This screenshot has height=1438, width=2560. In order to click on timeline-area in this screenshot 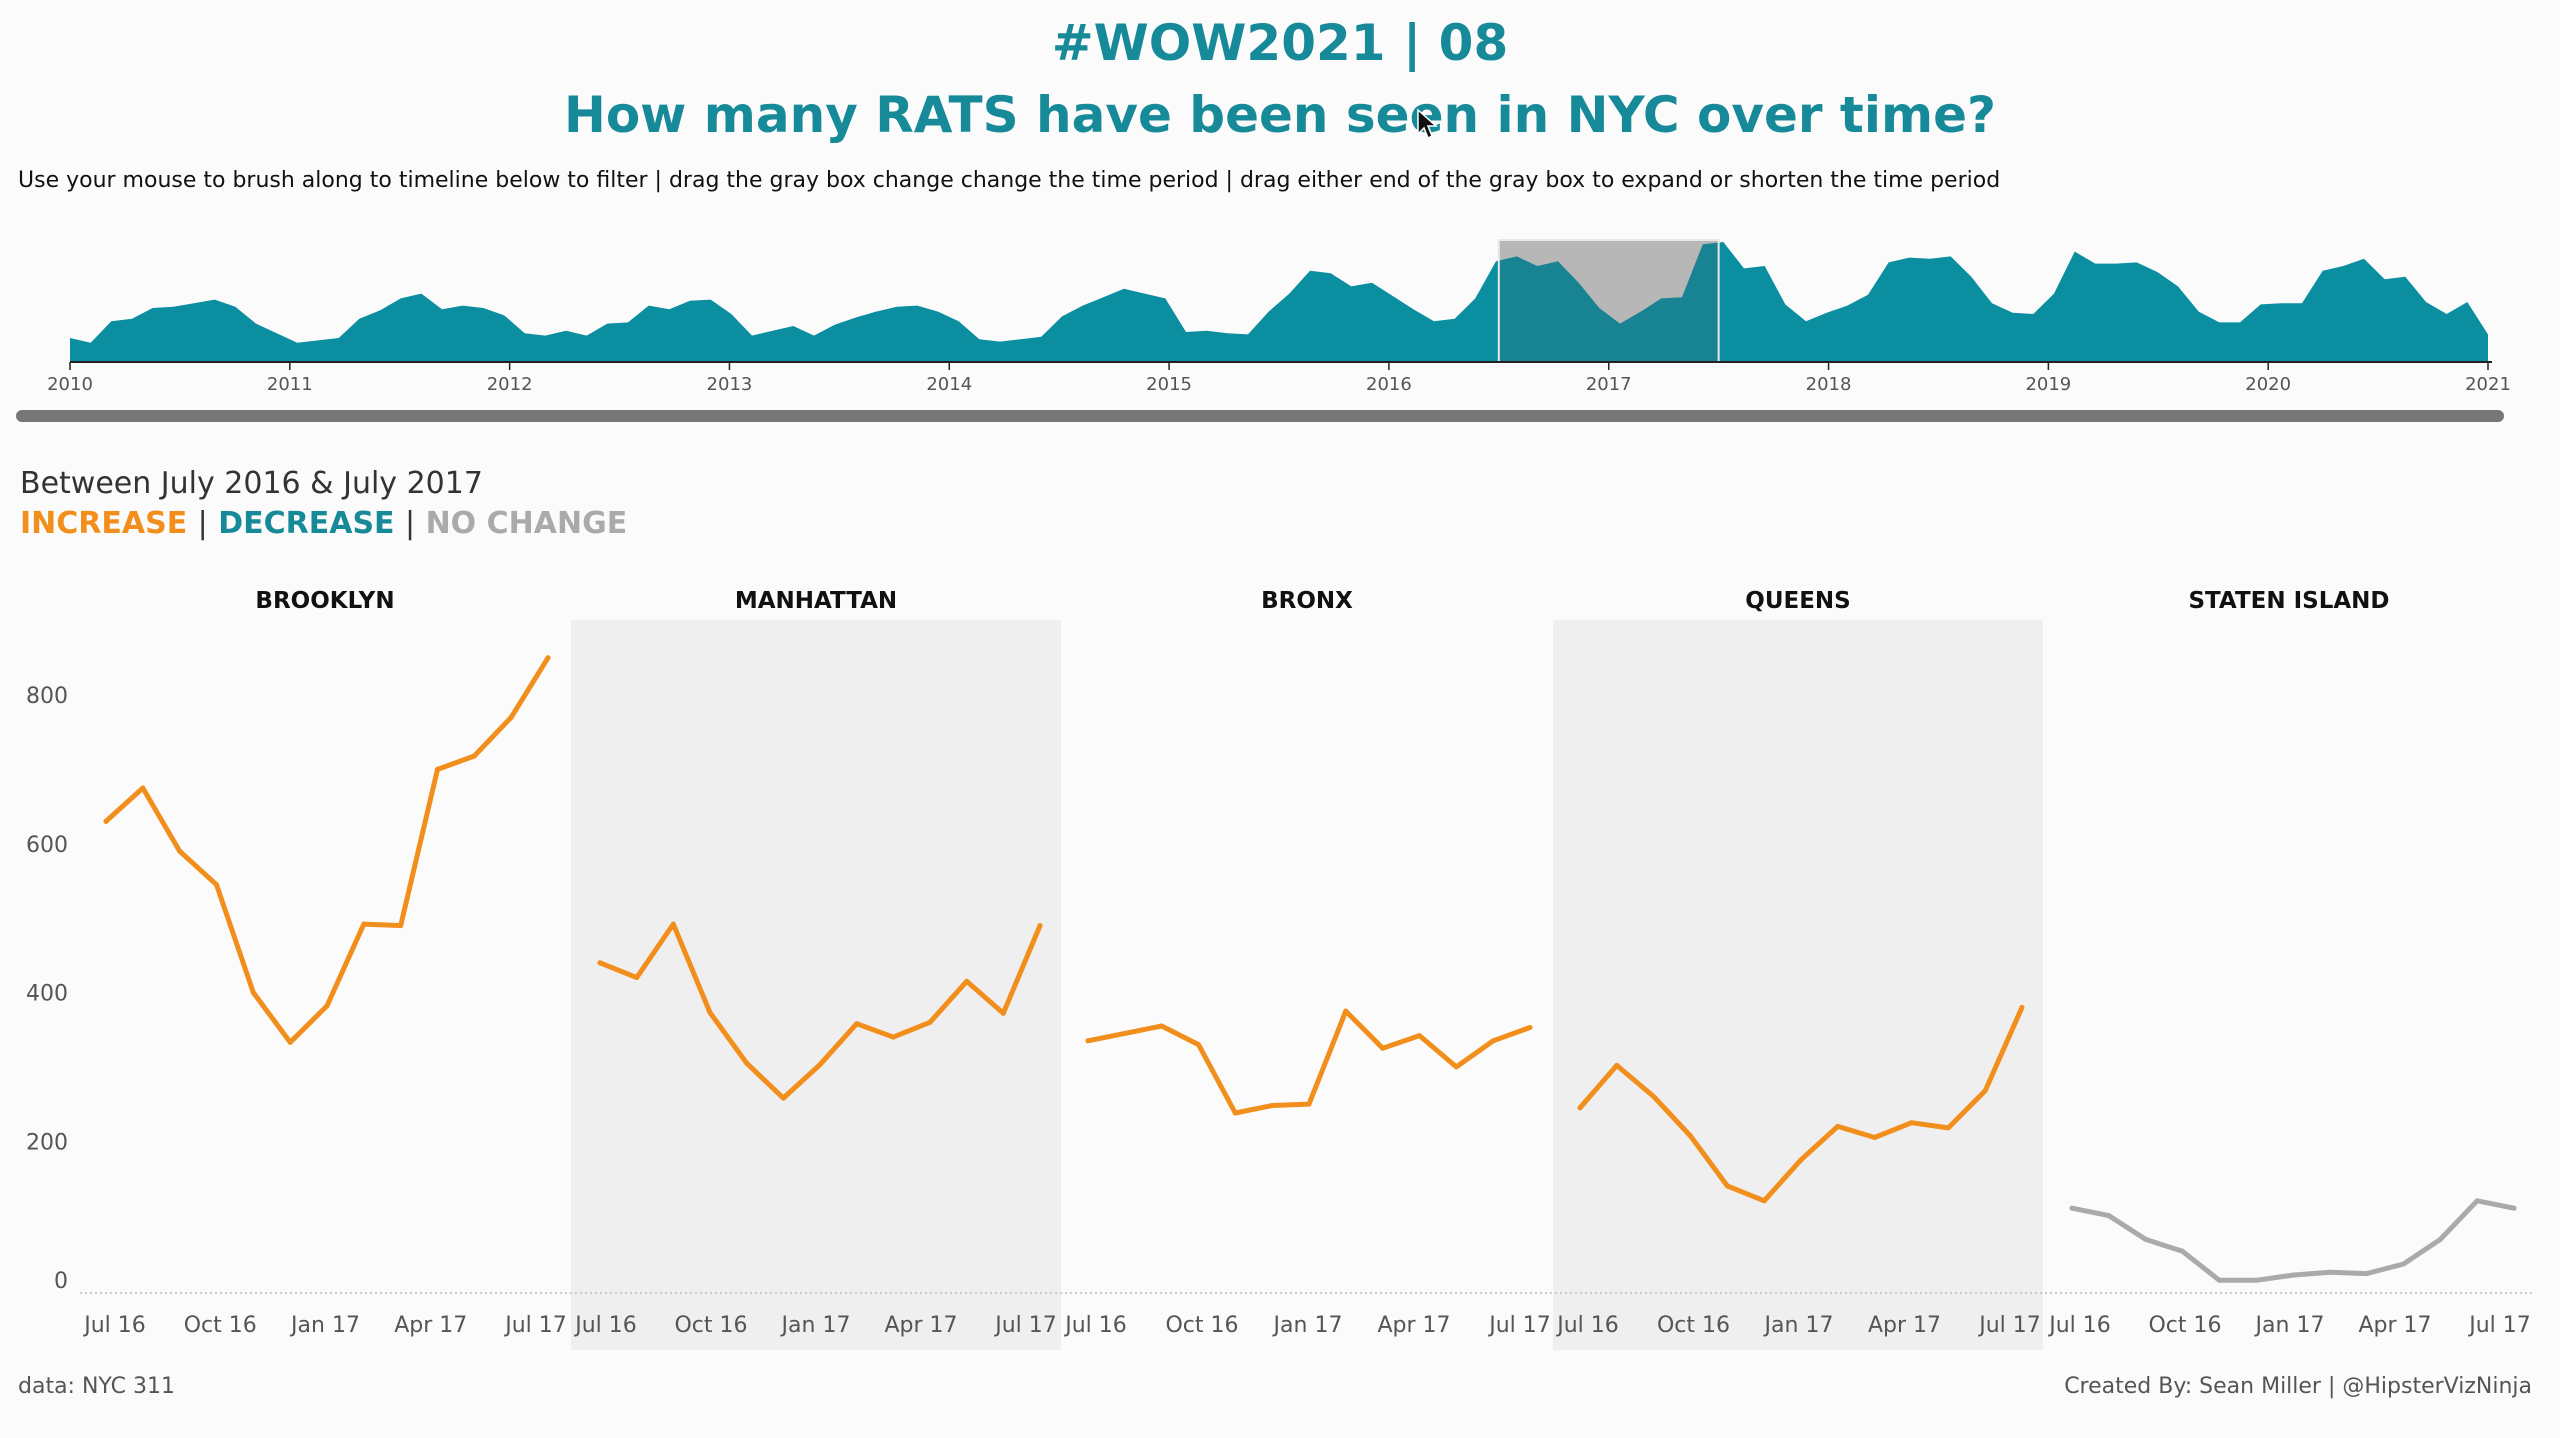, I will do `click(1279, 302)`.